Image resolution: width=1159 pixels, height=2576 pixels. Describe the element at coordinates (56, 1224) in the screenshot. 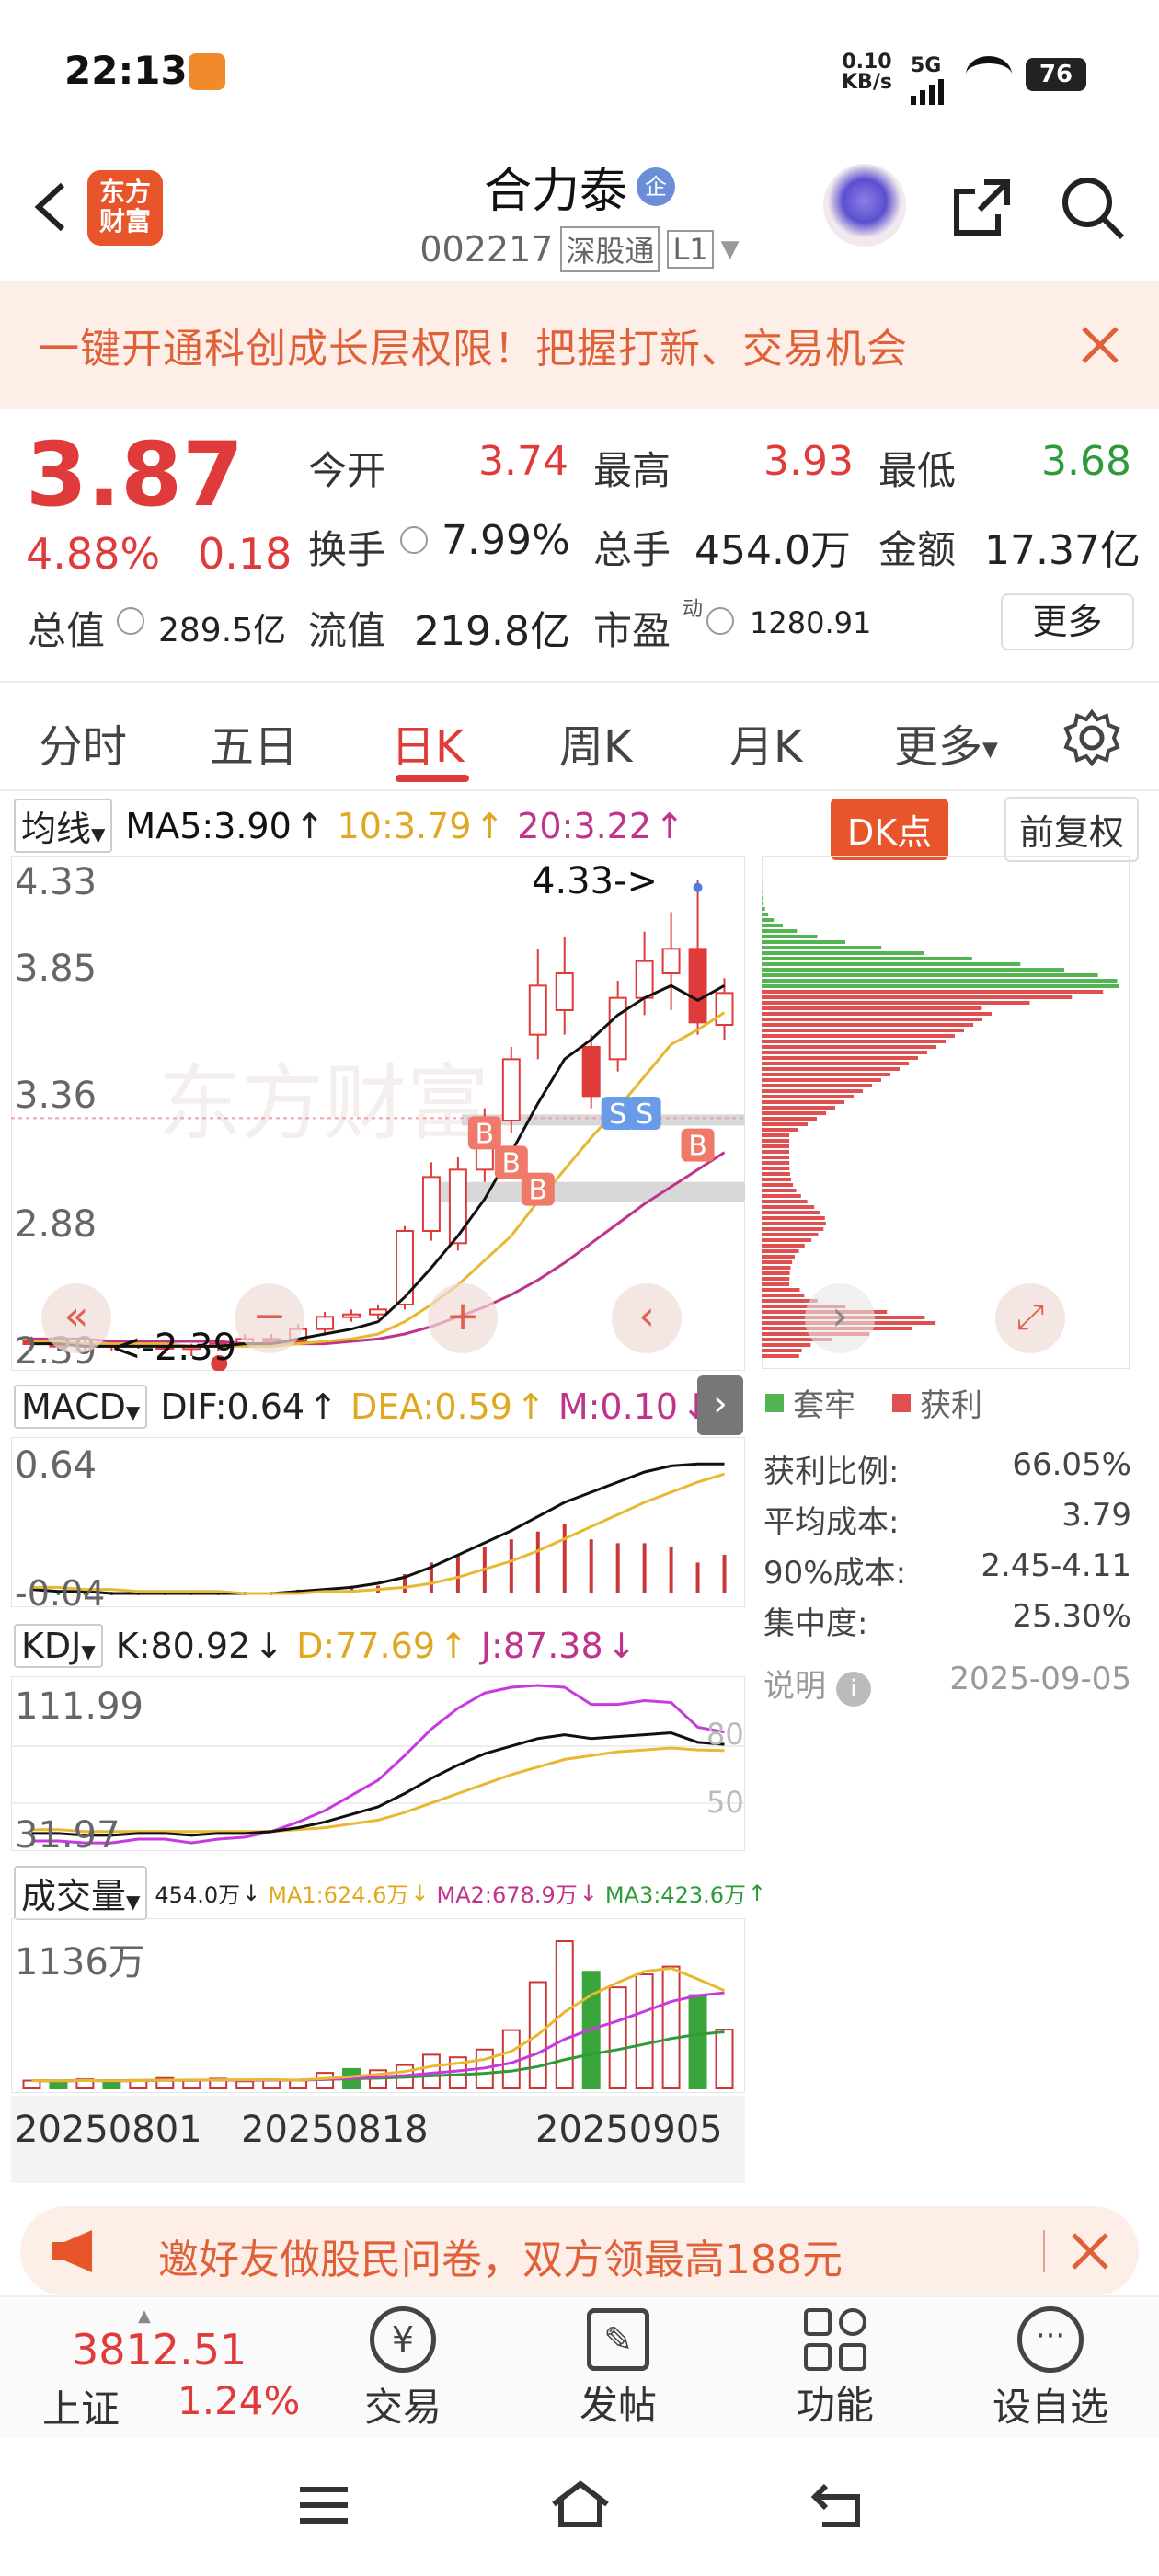

I see `price-tick: 2.88` at that location.